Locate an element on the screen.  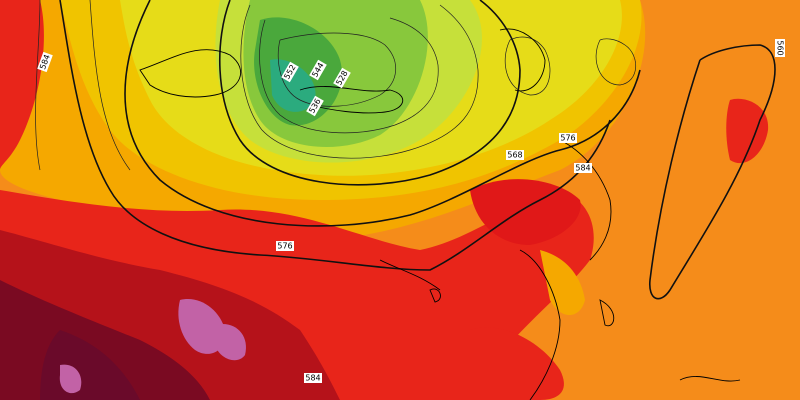
contour-label: 560 is located at coordinates (780, 48).